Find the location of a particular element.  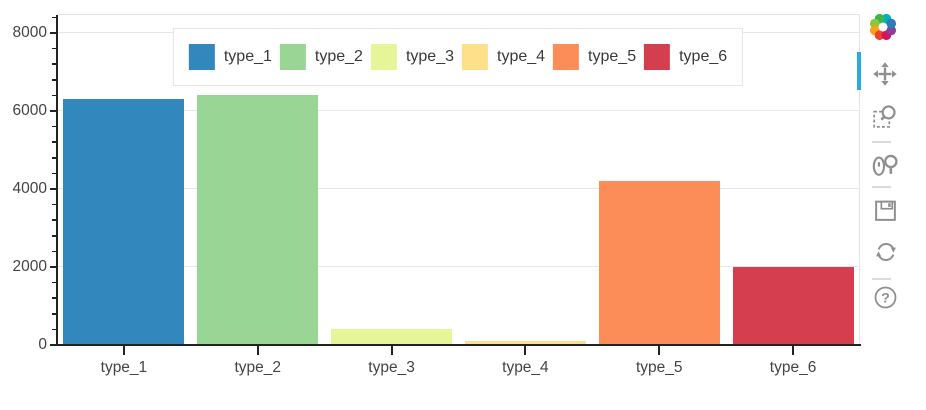

pan-tool-button is located at coordinates (885, 74).